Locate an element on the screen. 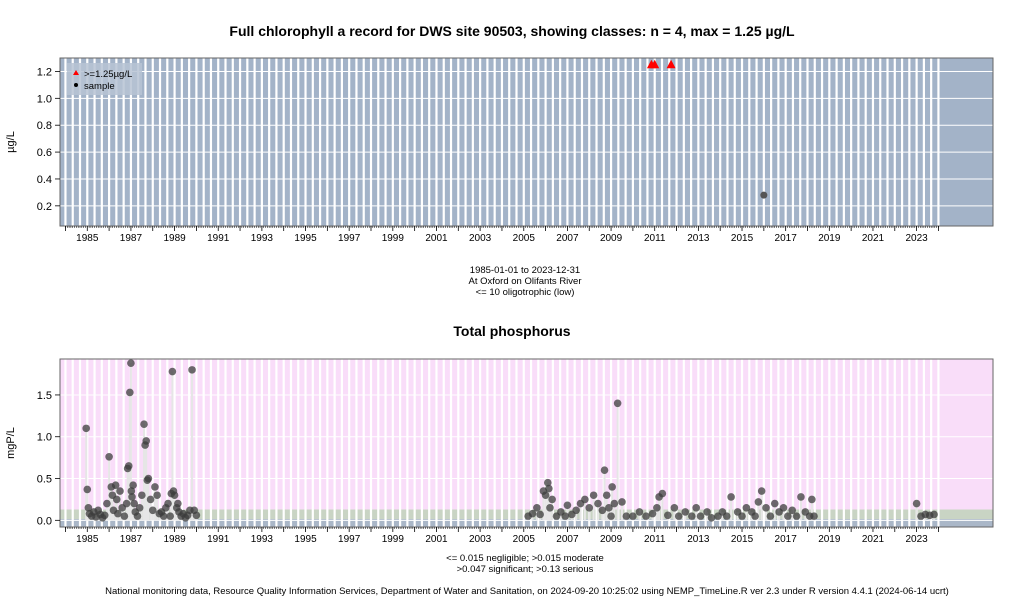 Image resolution: width=1024 pixels, height=600 pixels. chart2-y-tick-label: 1.0 is located at coordinates (44, 438).